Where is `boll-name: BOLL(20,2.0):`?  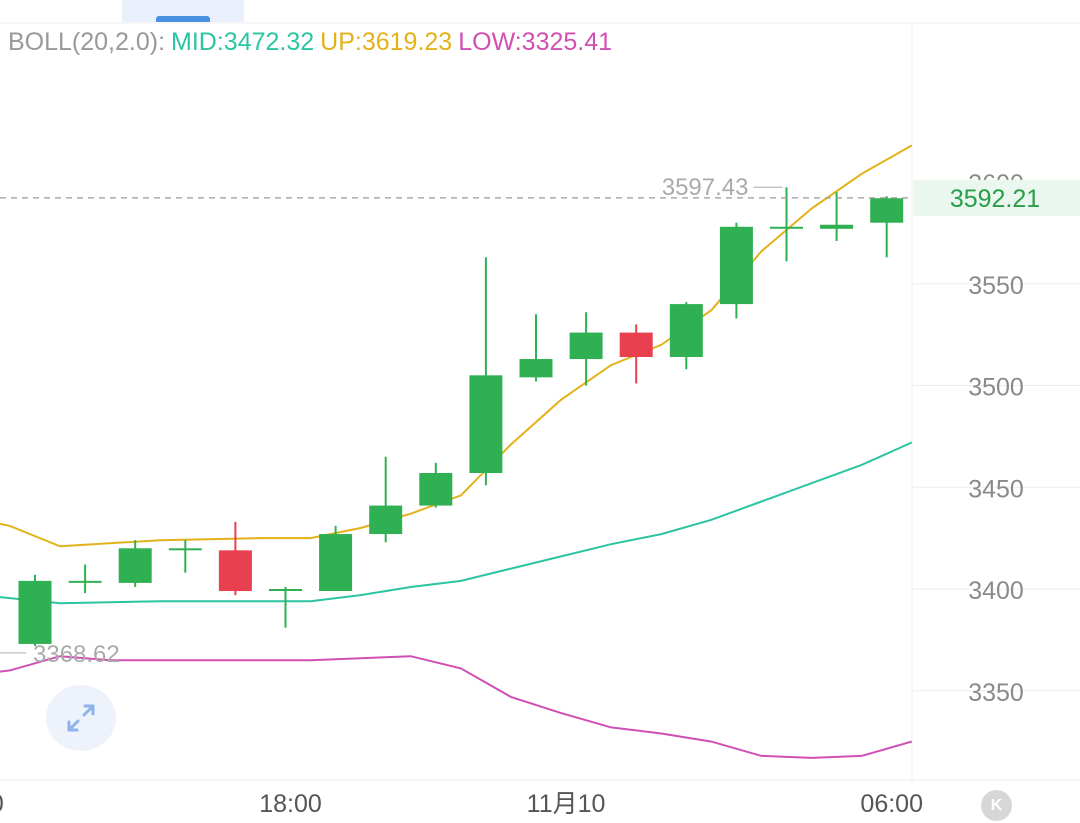
boll-name: BOLL(20,2.0): is located at coordinates (87, 42).